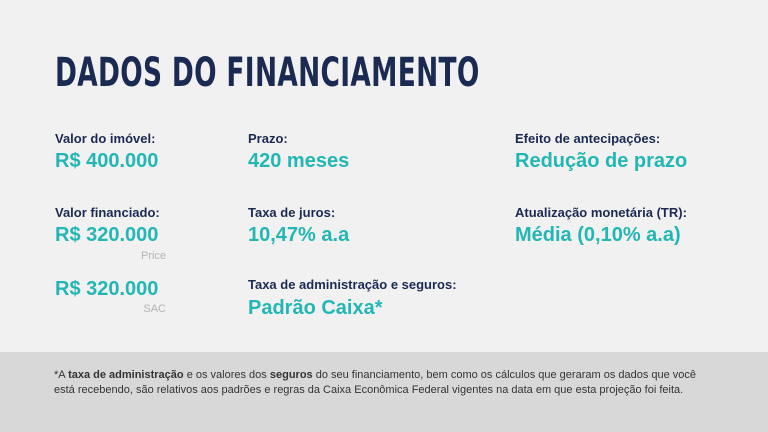  I want to click on title: DADOS DO FINANCIAMENTO, so click(267, 73).